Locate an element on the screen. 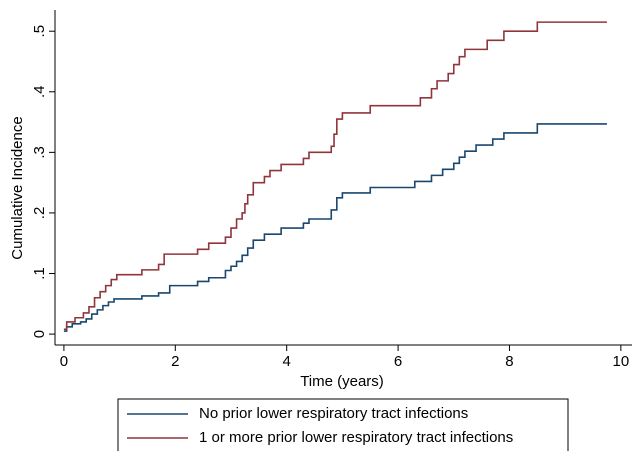  y-tick-label: 0 is located at coordinates (39, 334).